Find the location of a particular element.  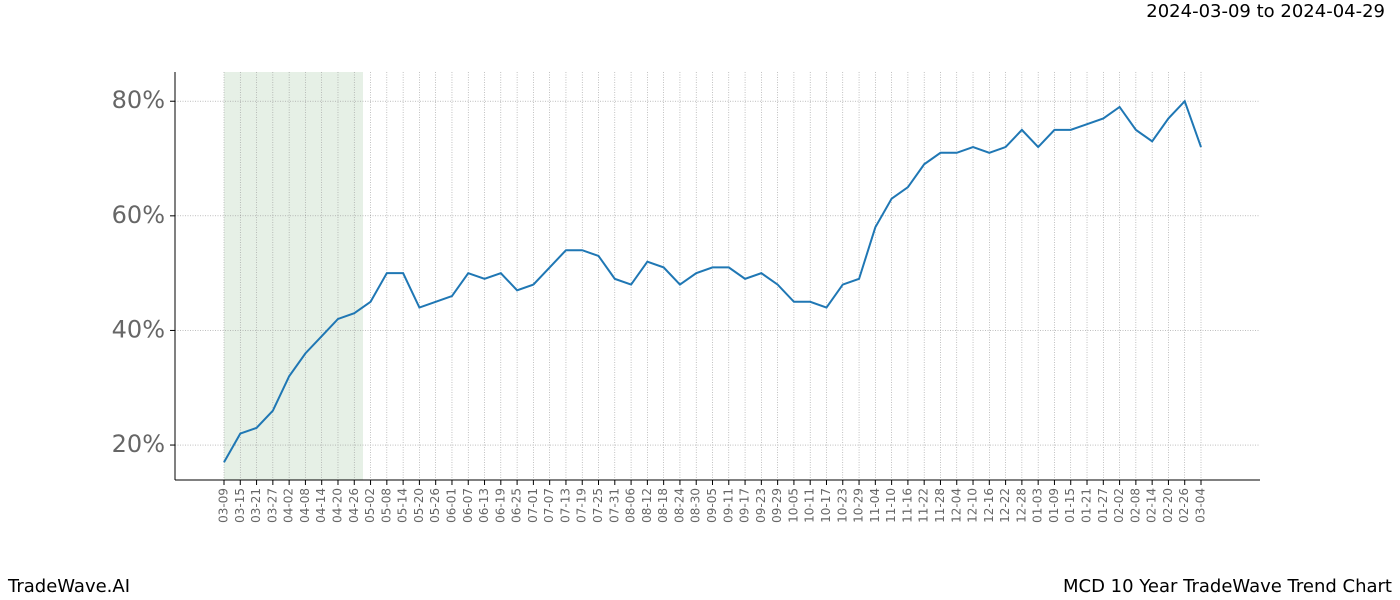

x-tick-label: 02-20 is located at coordinates (1168, 505).